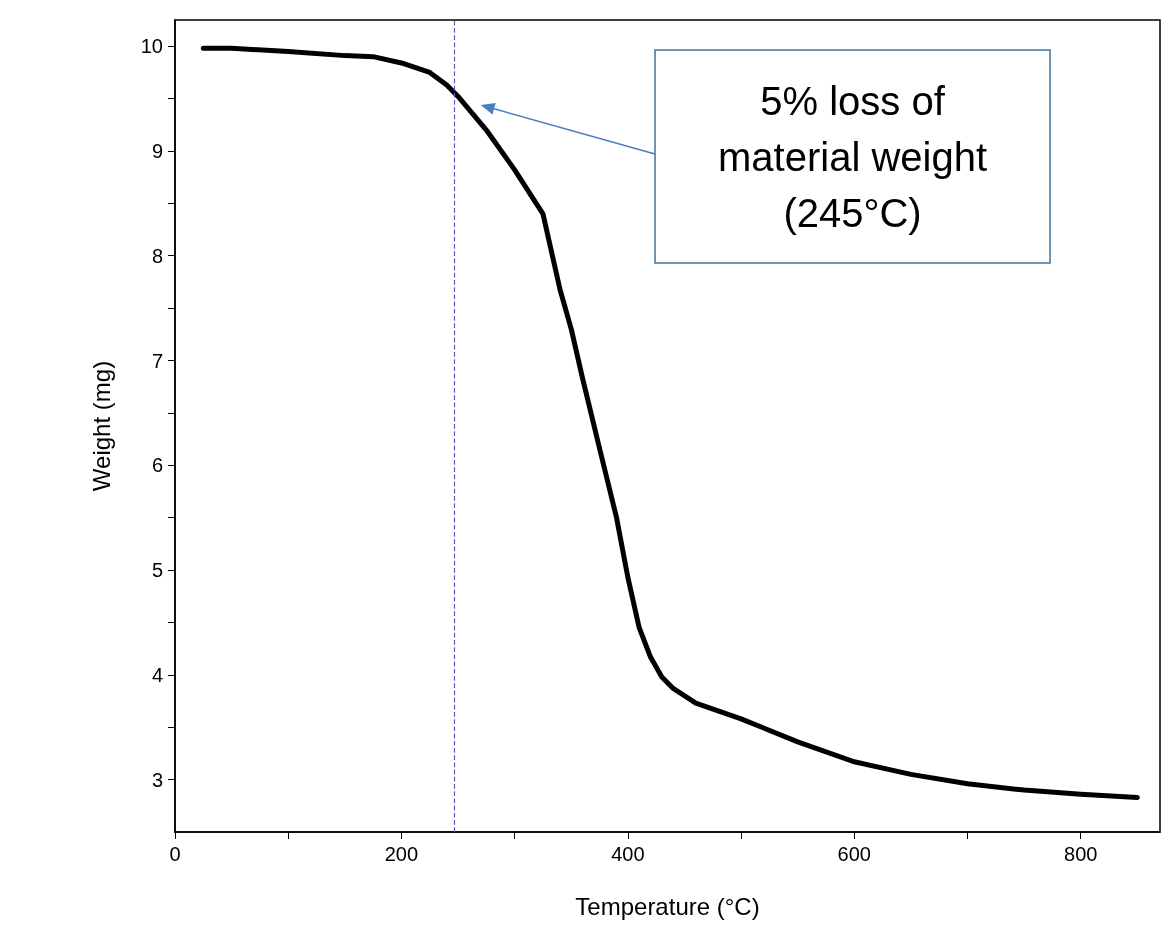 The width and height of the screenshot is (1171, 950). Describe the element at coordinates (667, 906) in the screenshot. I see `x-axis-title: Temperature (°C)` at that location.